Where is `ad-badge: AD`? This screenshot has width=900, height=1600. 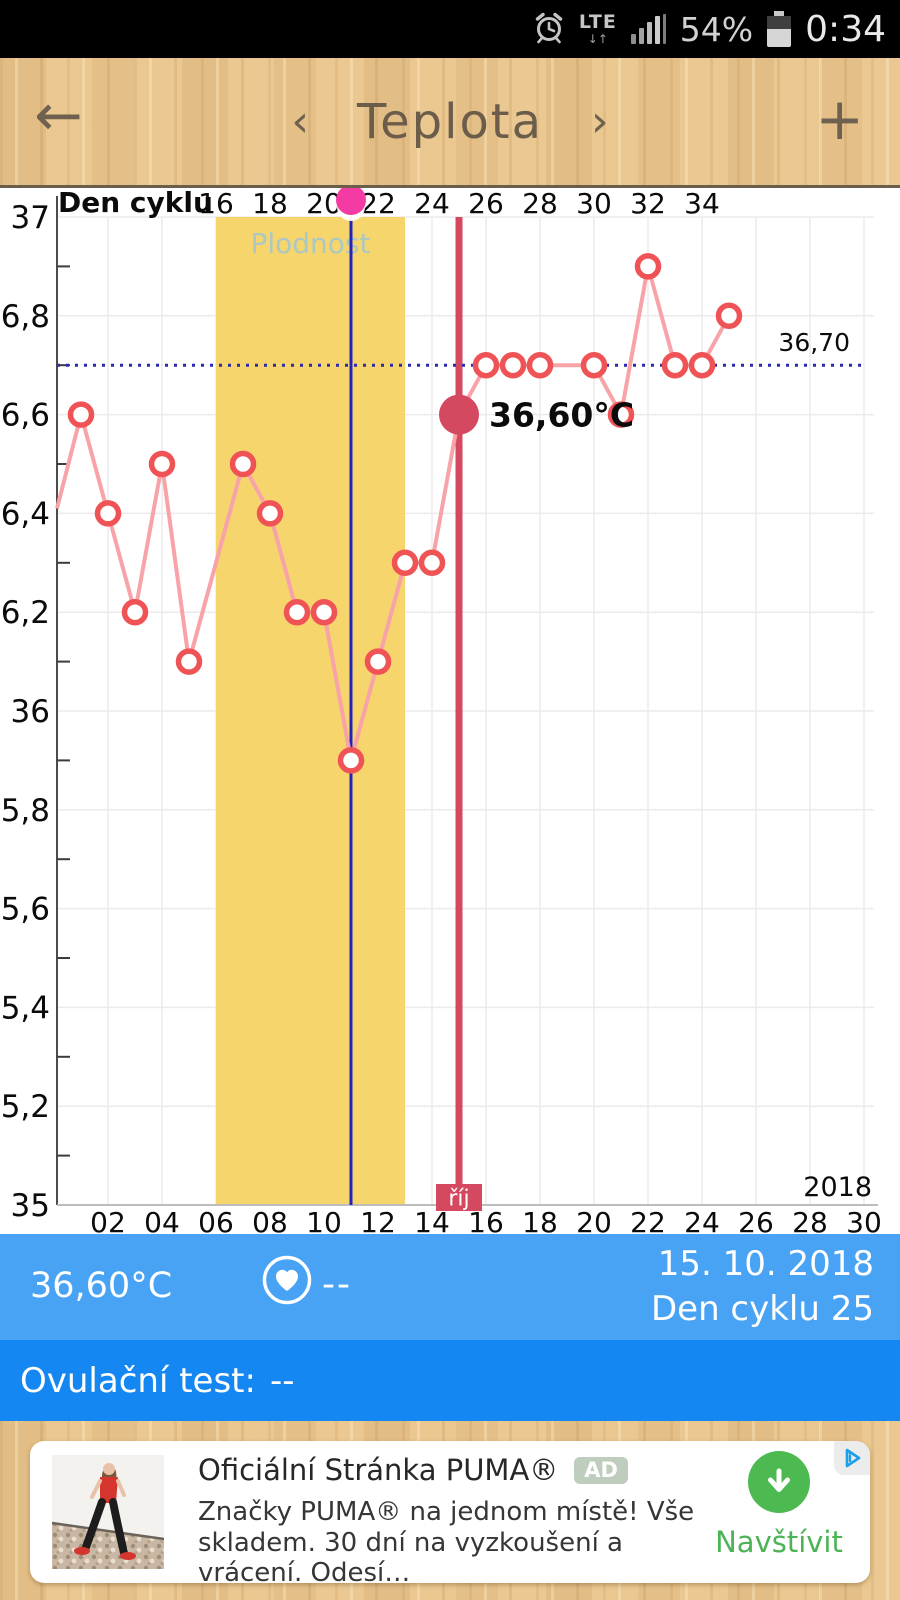 ad-badge: AD is located at coordinates (601, 1470).